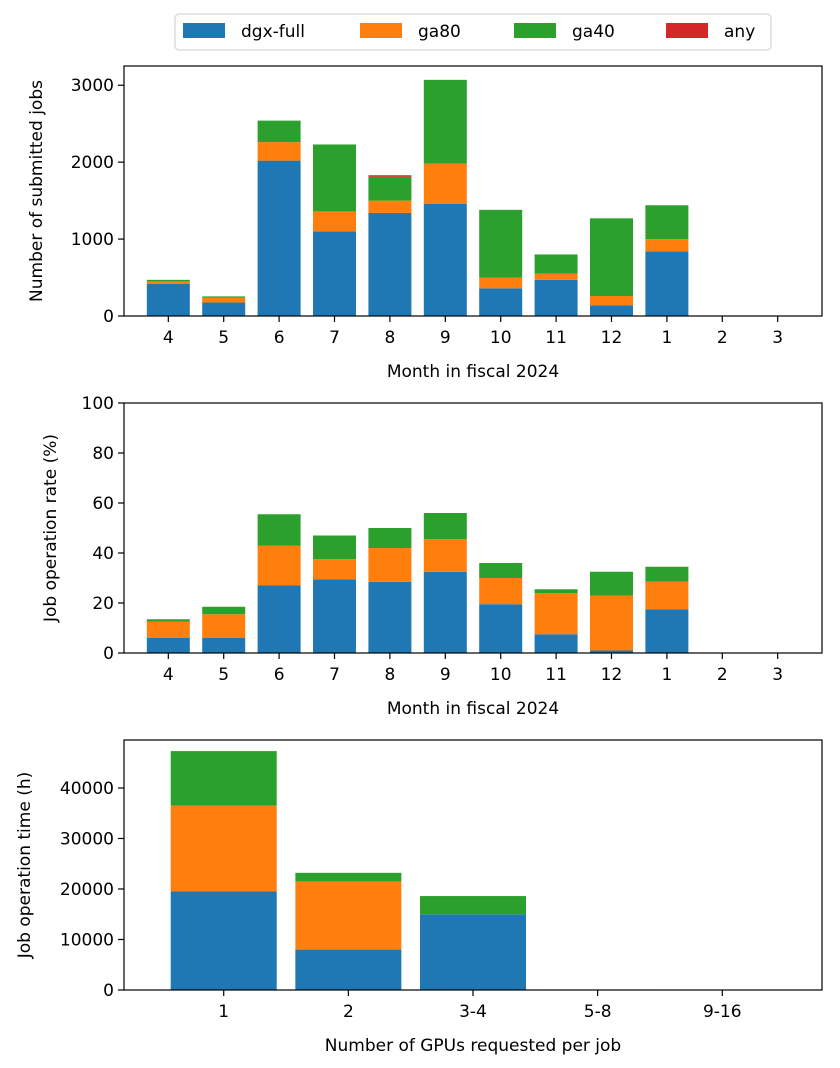 This screenshot has width=840, height=1068. What do you see at coordinates (98, 404) in the screenshot?
I see `y-tick-label: 100` at bounding box center [98, 404].